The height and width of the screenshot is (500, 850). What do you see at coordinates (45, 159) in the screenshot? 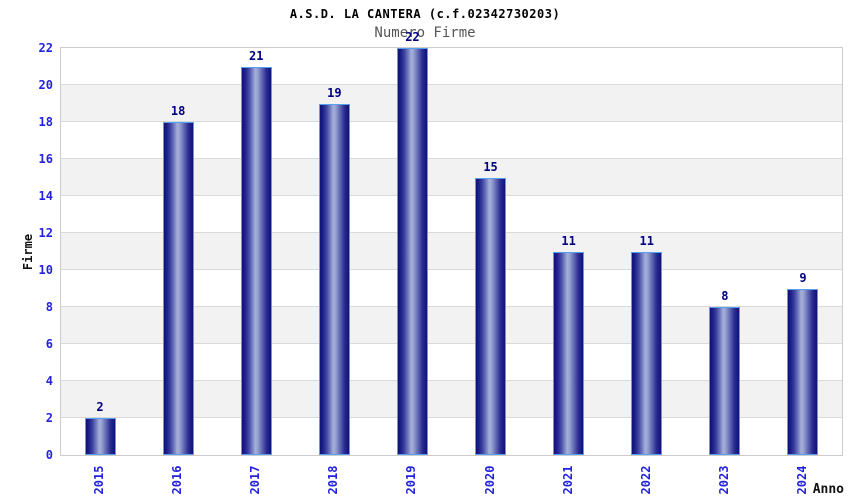
I see `y-tick-label: 16` at bounding box center [45, 159].